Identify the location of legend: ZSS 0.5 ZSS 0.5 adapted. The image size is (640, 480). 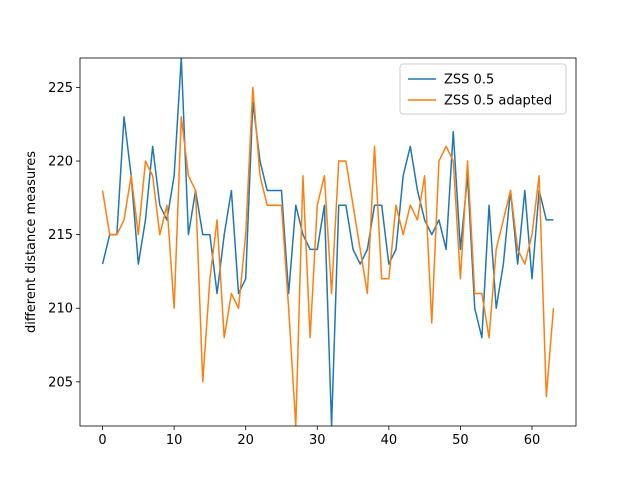
(483, 89).